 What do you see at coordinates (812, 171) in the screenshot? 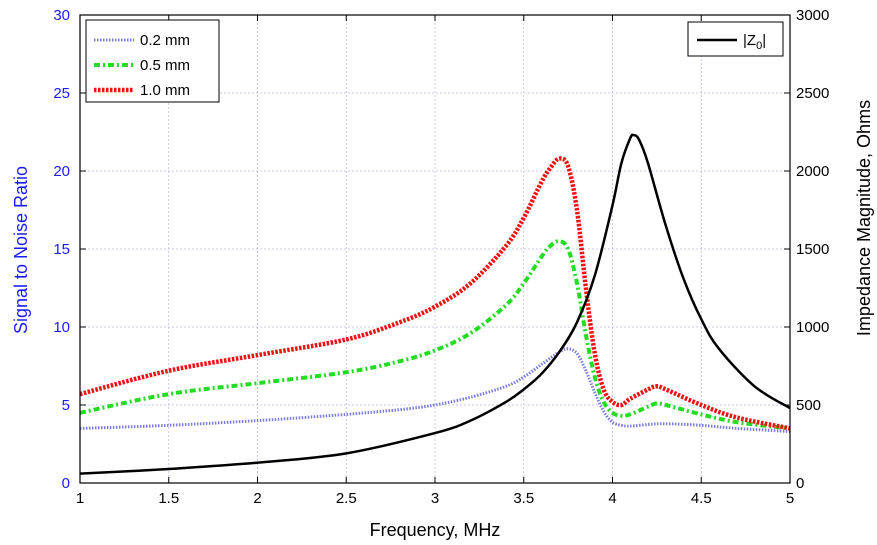
I see `right-tick-label: 2000` at bounding box center [812, 171].